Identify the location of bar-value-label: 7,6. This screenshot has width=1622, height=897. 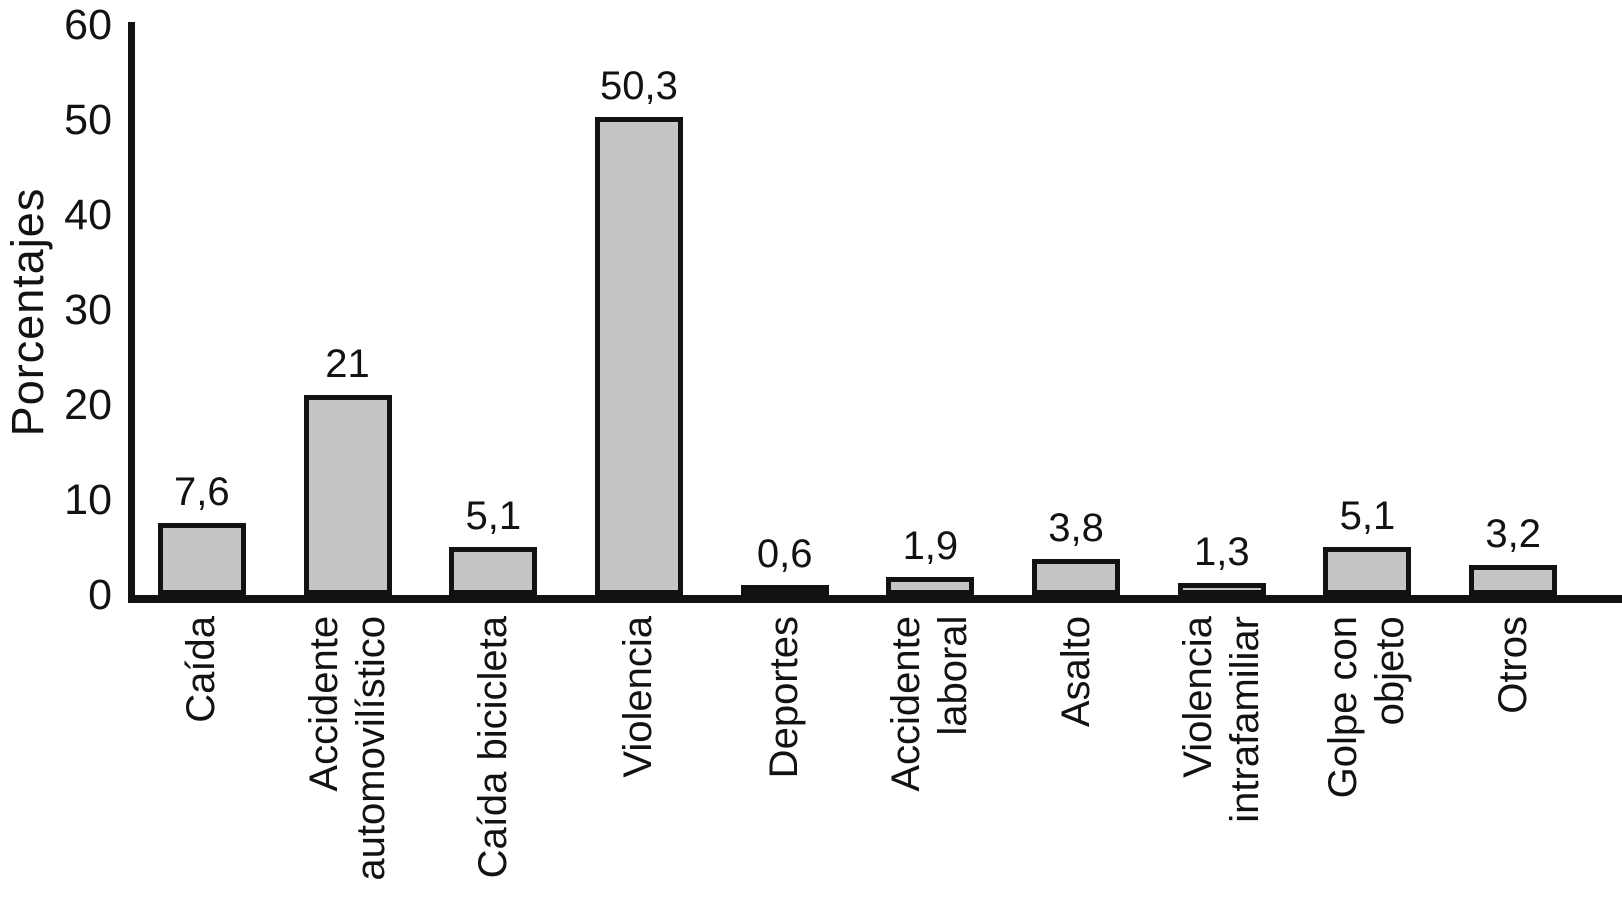
(202, 492).